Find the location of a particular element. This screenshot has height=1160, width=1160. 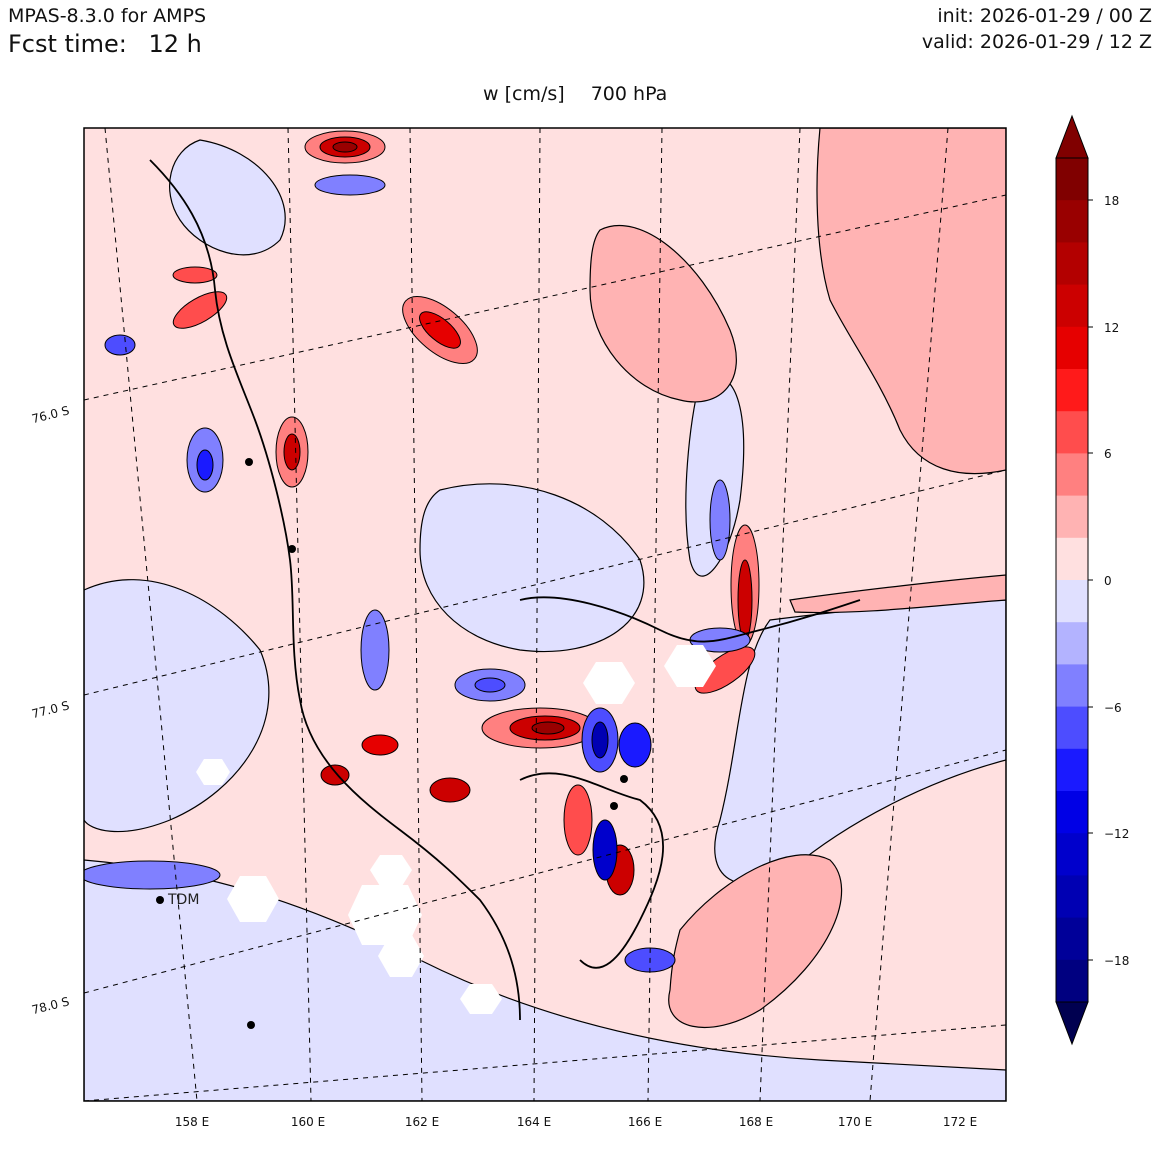

pos-region-se is located at coordinates (755, 941).